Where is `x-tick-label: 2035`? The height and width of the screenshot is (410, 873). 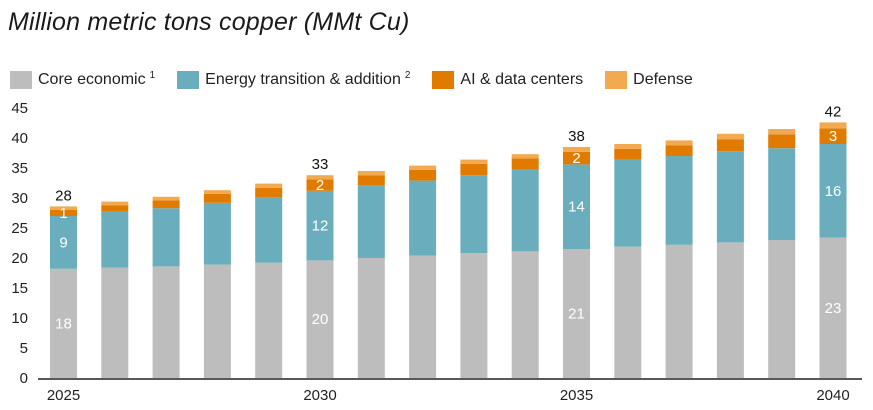 x-tick-label: 2035 is located at coordinates (576, 395).